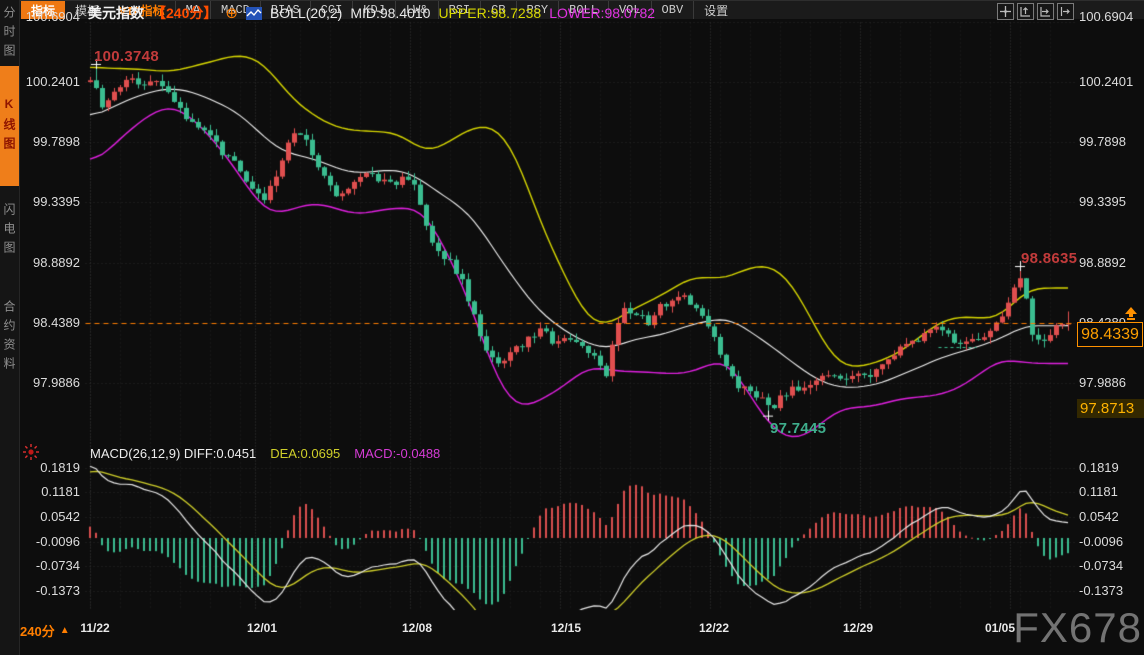  What do you see at coordinates (1110, 334) in the screenshot?
I see `current-price-label: 98.4339` at bounding box center [1110, 334].